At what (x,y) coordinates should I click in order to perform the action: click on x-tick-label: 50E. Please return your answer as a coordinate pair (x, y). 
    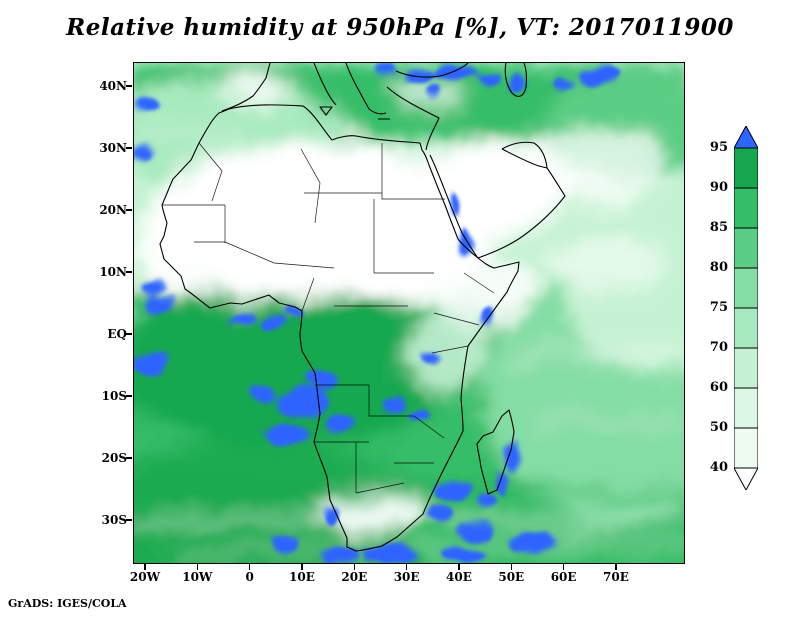
    Looking at the image, I should click on (511, 577).